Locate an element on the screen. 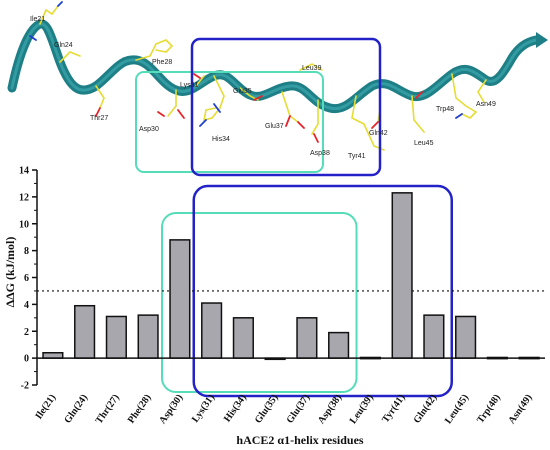 This screenshot has width=550, height=450. x-tick-label: Trp(48) is located at coordinates (489, 408).